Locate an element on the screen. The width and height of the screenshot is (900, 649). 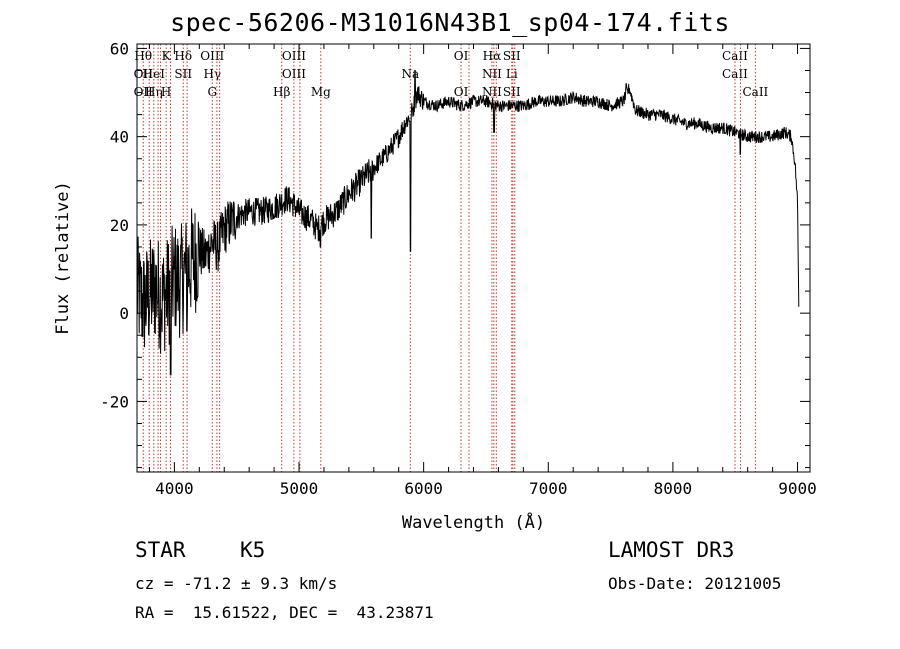
spectral-line-label: G is located at coordinates (212, 92).